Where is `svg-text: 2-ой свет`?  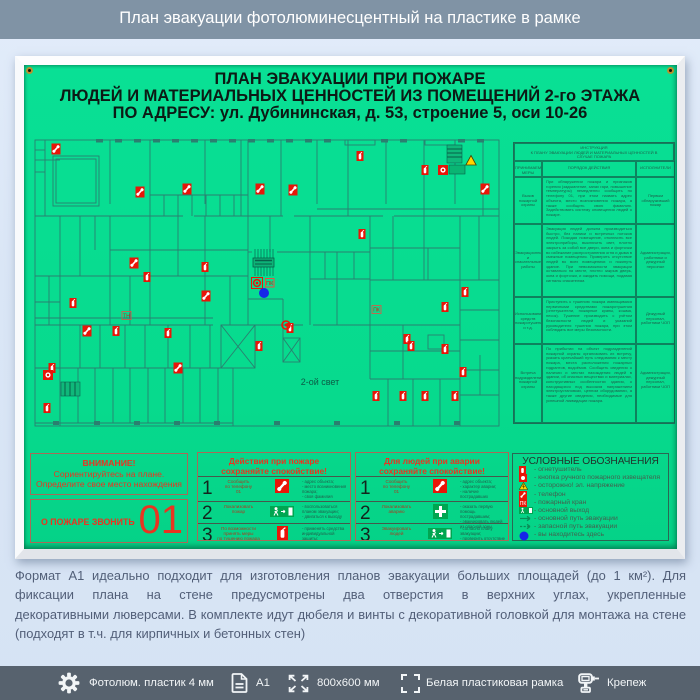
svg-text: 2-ой свет is located at coordinates (320, 382).